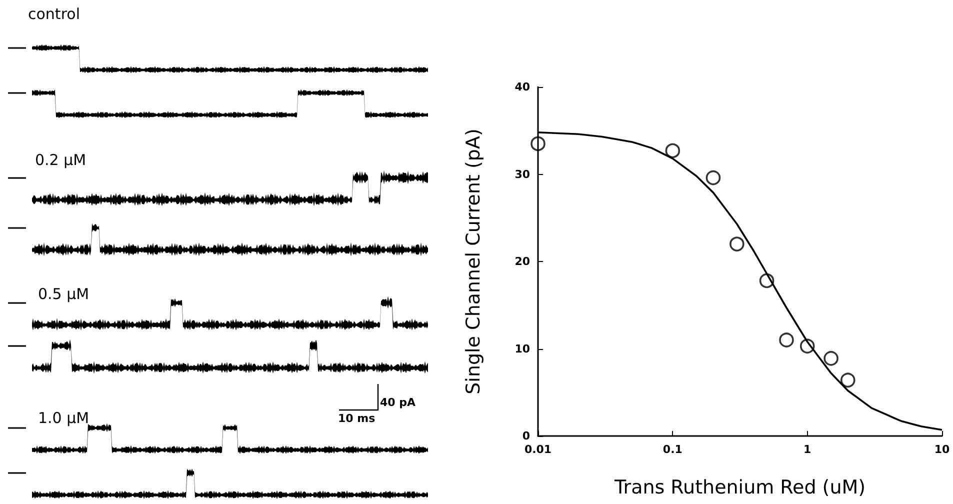  I want to click on text: 1.0 μM, so click(64, 418).